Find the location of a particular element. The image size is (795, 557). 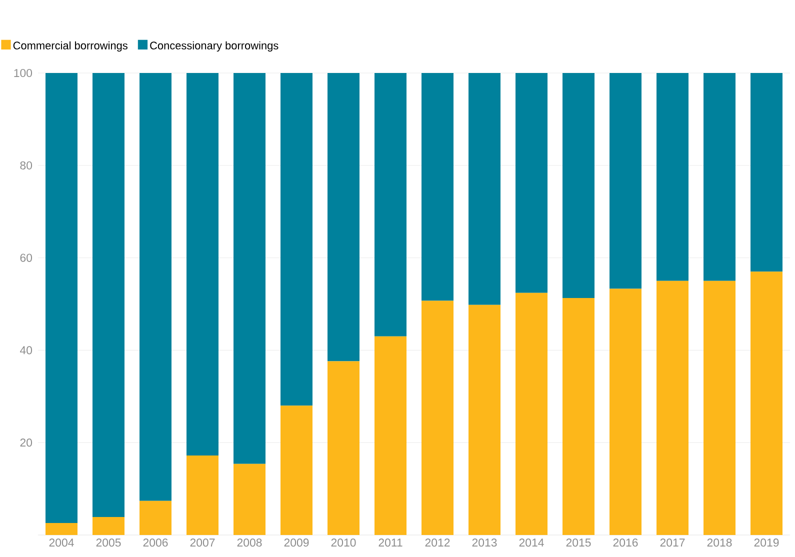

x-tick-label: 2008 is located at coordinates (249, 542).